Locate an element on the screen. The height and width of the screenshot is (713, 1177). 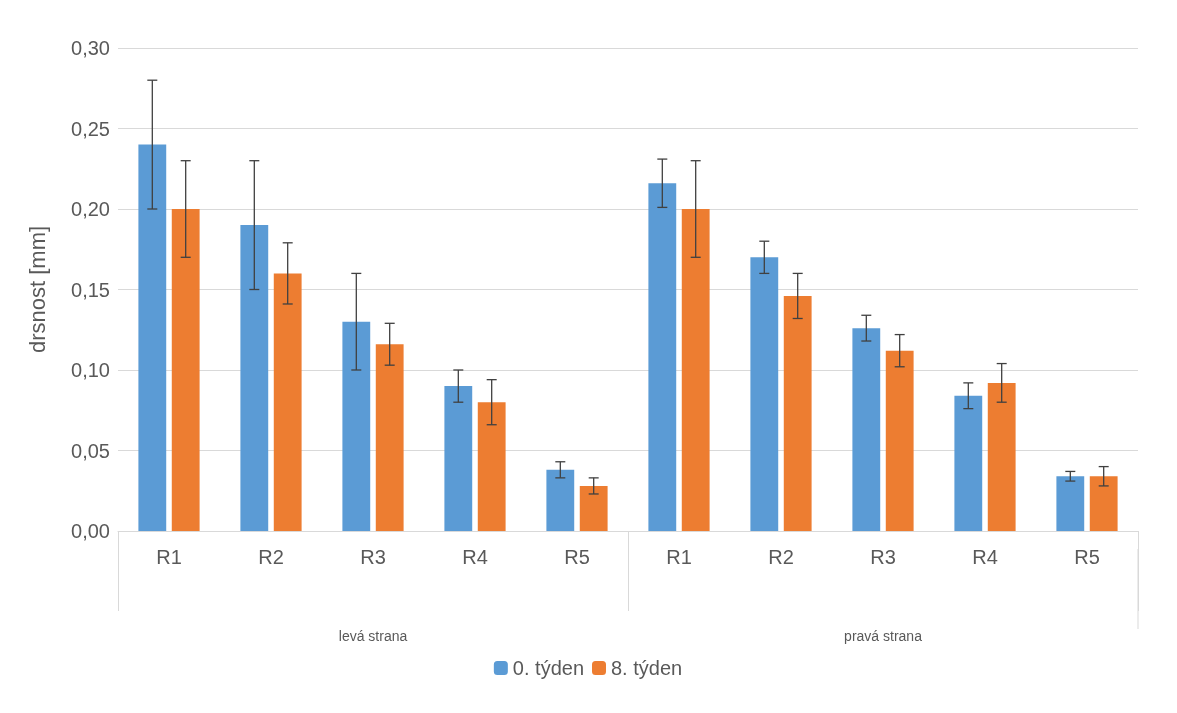
legend-label: 0. týden is located at coordinates (548, 668).